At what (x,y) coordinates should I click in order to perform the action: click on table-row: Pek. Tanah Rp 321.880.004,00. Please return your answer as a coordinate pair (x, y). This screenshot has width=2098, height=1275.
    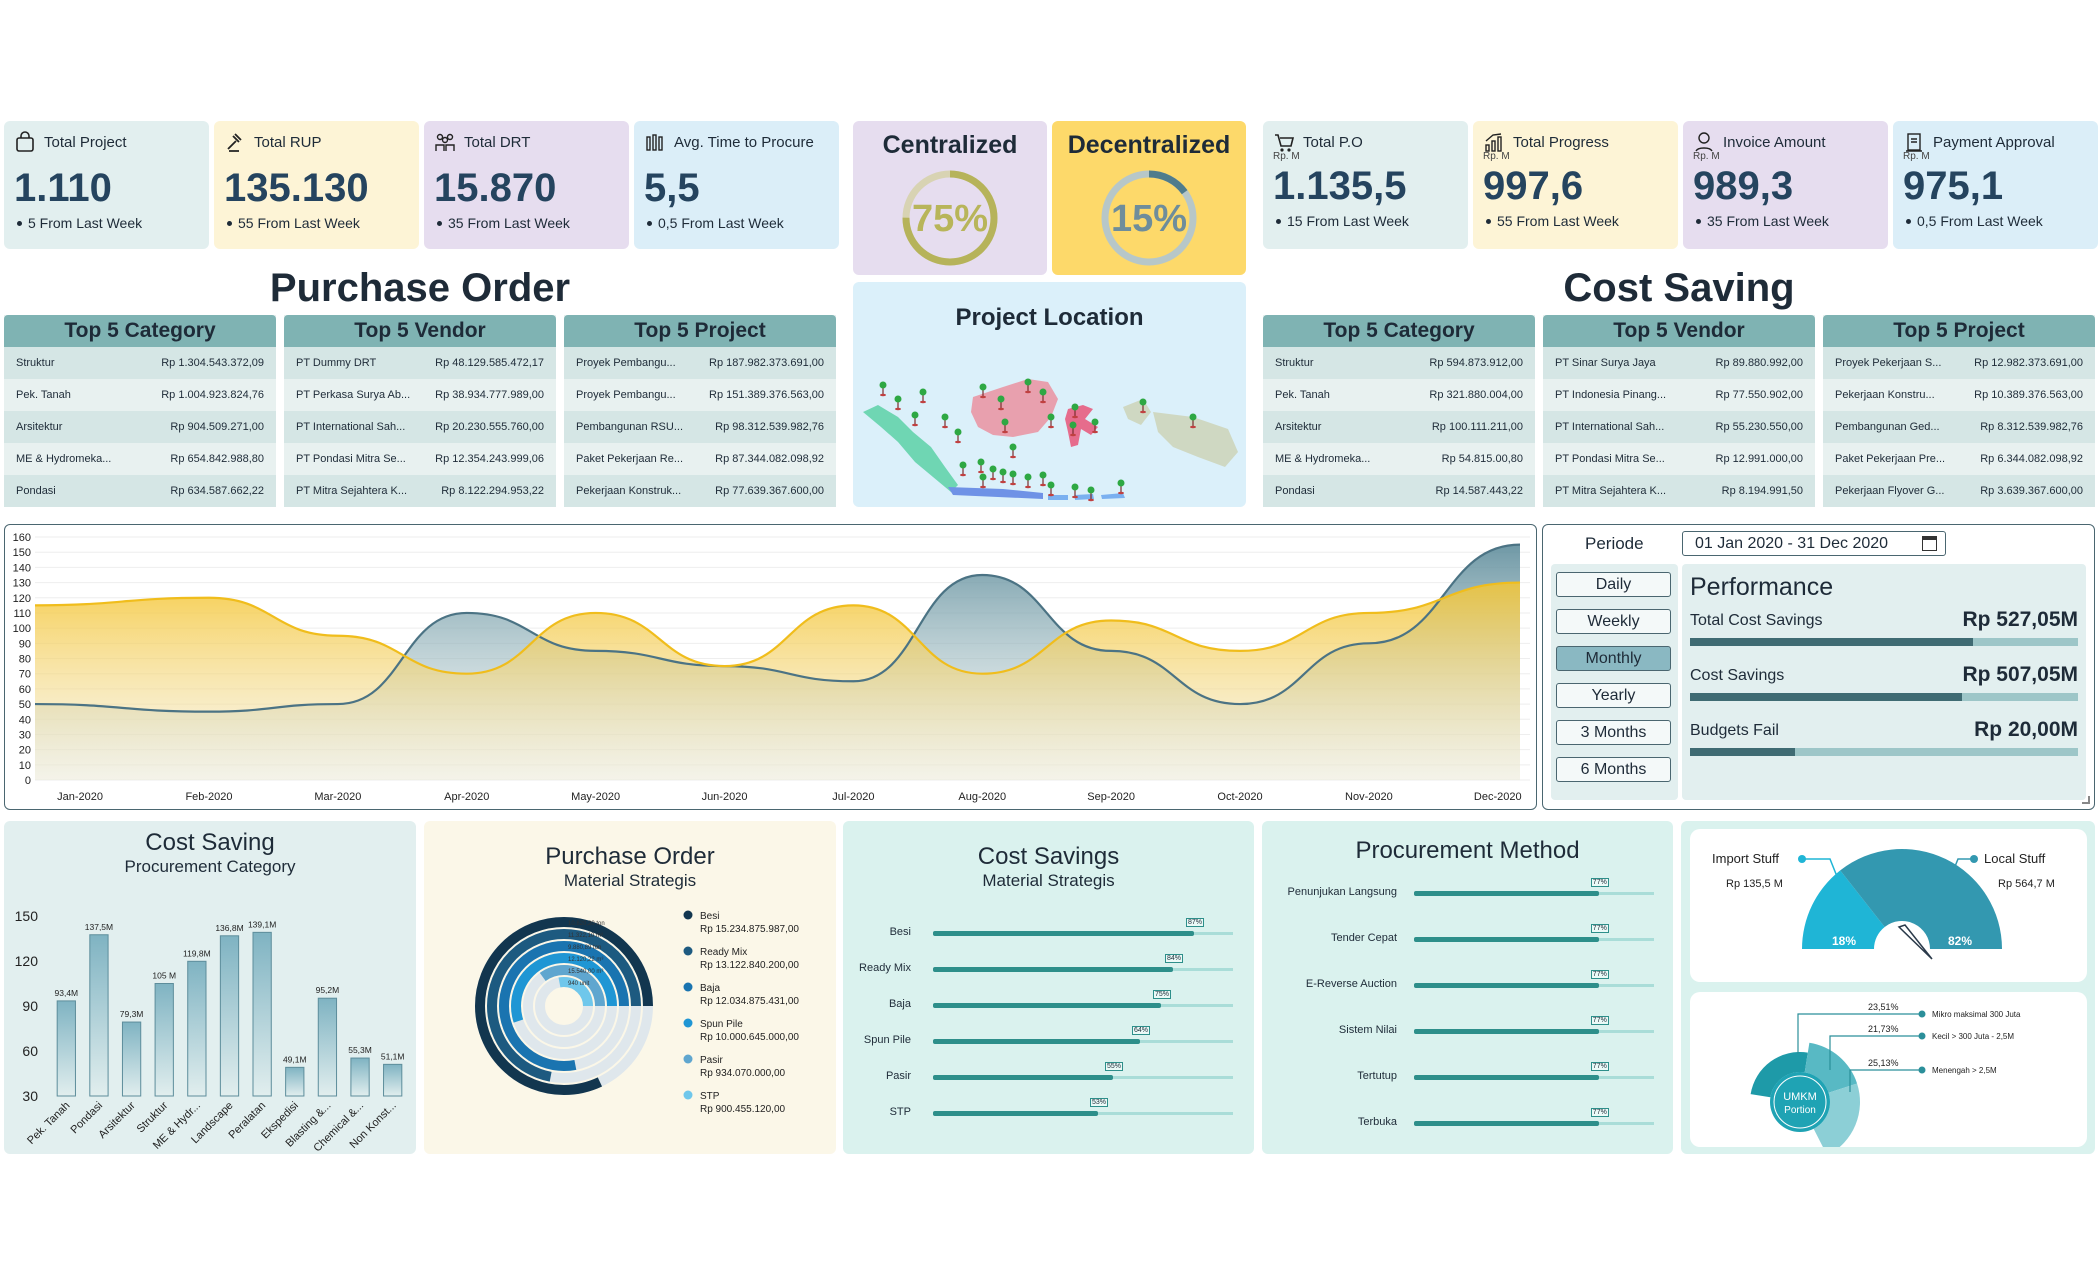
    Looking at the image, I should click on (1399, 395).